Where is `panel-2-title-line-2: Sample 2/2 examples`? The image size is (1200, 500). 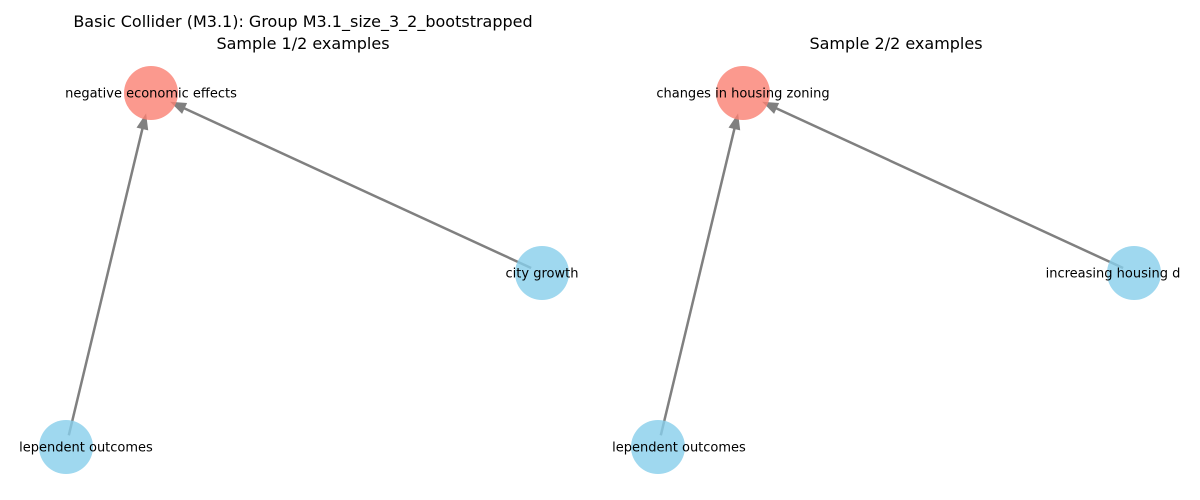
panel-2-title-line-2: Sample 2/2 examples is located at coordinates (895, 43).